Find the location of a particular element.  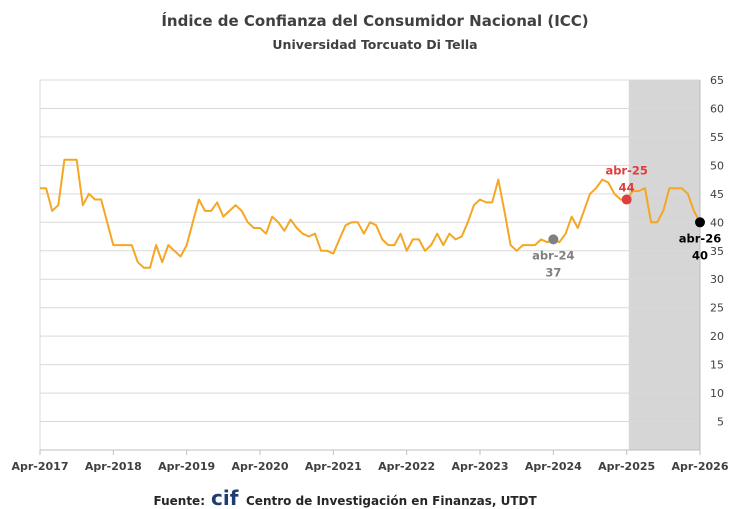

y-tick-label: 10 is located at coordinates (717, 393).